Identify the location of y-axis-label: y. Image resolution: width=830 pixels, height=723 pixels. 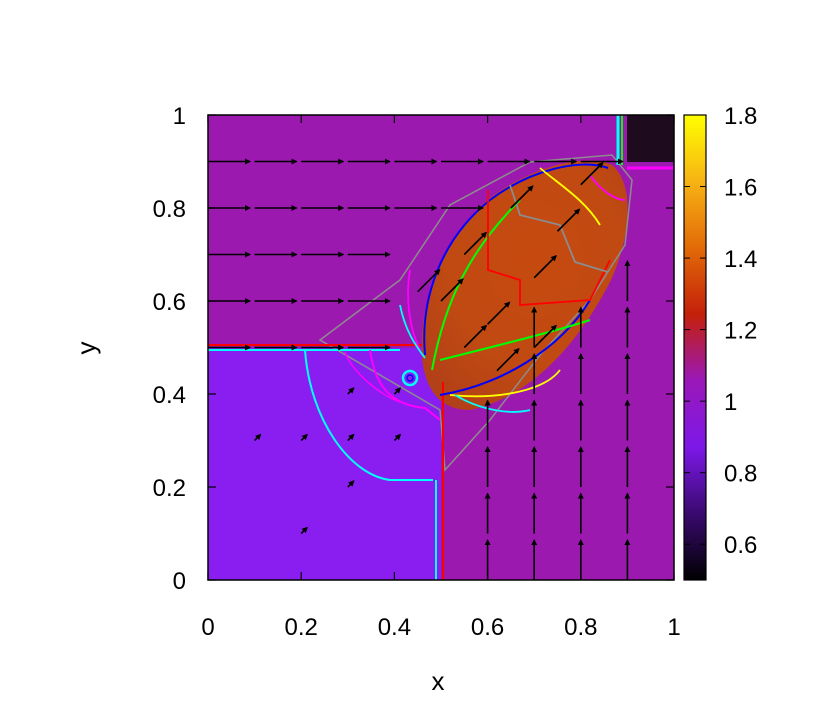
(86, 348).